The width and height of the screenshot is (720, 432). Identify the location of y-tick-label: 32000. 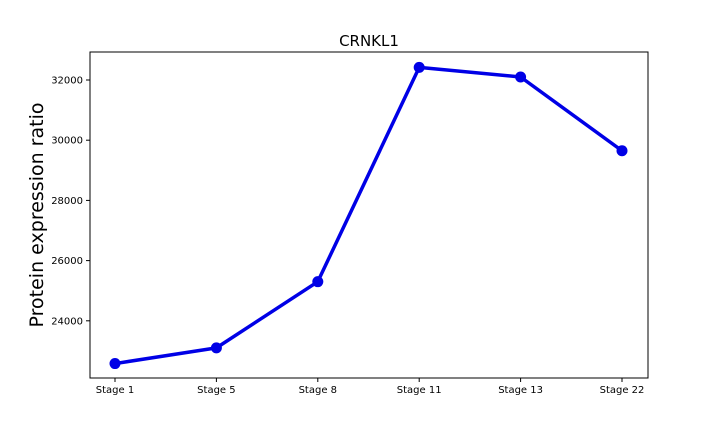
(67, 80).